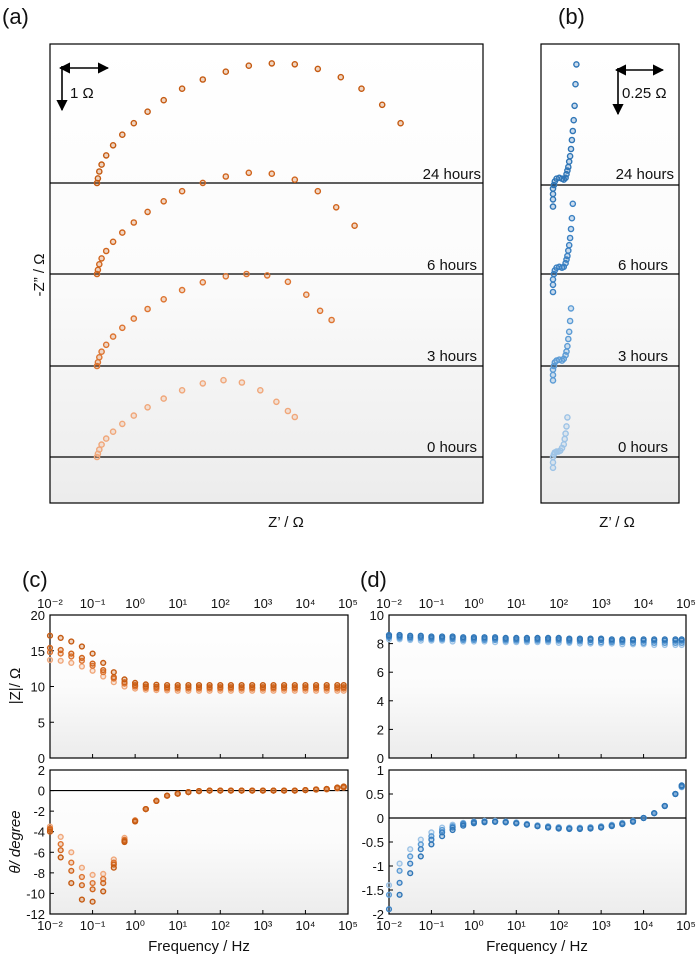 This screenshot has width=698, height=959. What do you see at coordinates (399, 870) in the screenshot?
I see `point-d-ph-3-hours` at bounding box center [399, 870].